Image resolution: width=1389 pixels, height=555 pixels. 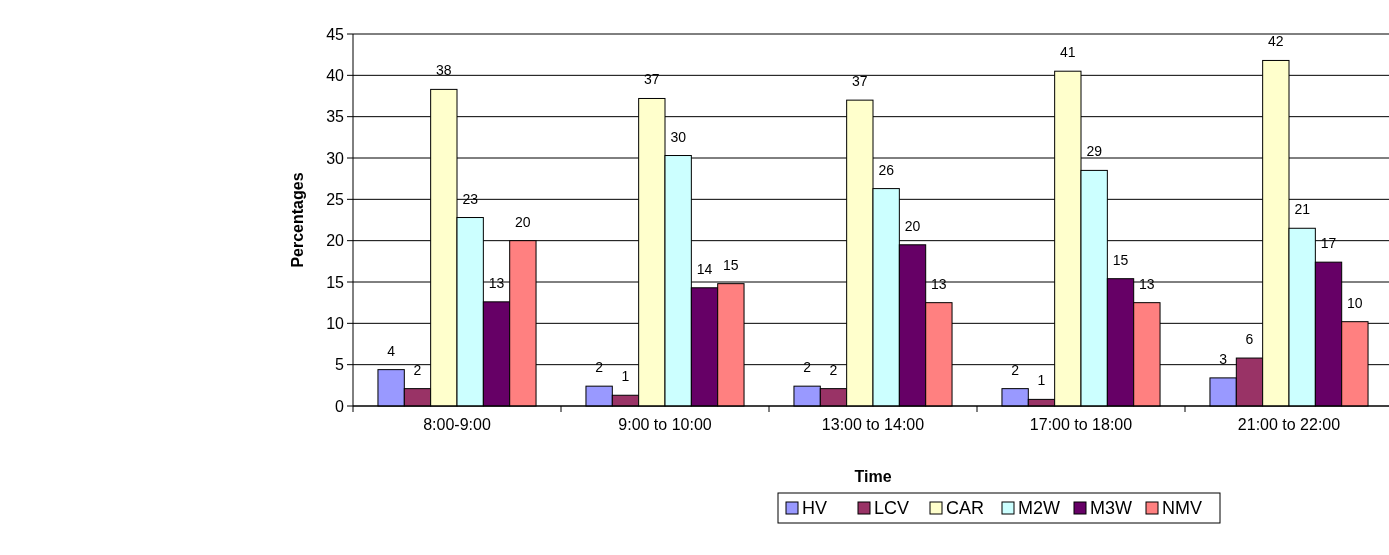 What do you see at coordinates (1094, 151) in the screenshot?
I see `data-label: 29` at bounding box center [1094, 151].